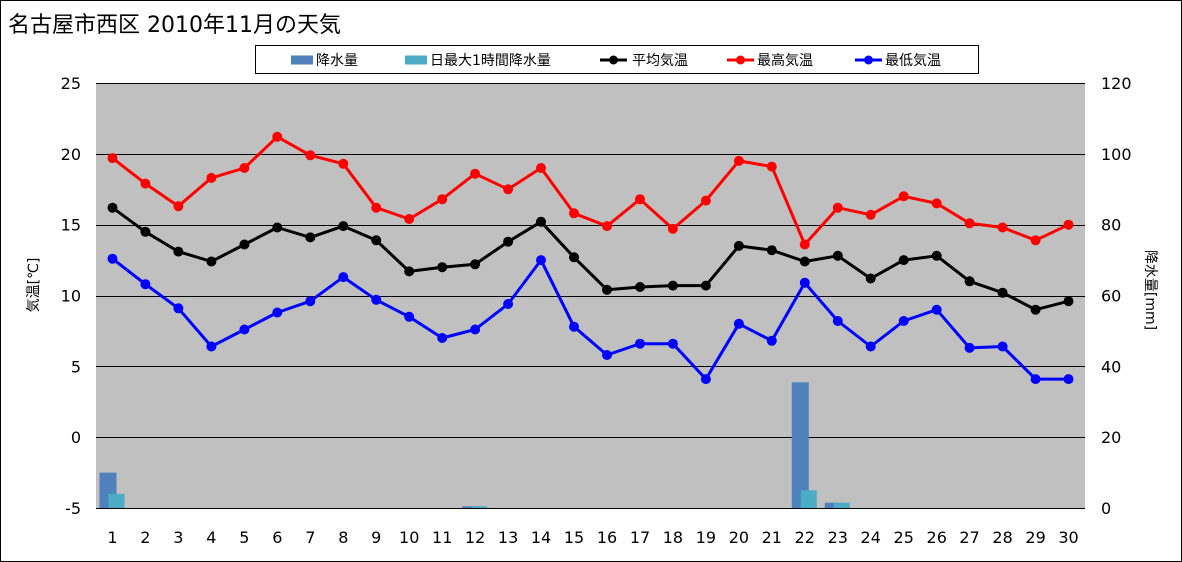  I want to click on y-axis-ticks: 25 20 15 10 5 0 -5, so click(71, 296).